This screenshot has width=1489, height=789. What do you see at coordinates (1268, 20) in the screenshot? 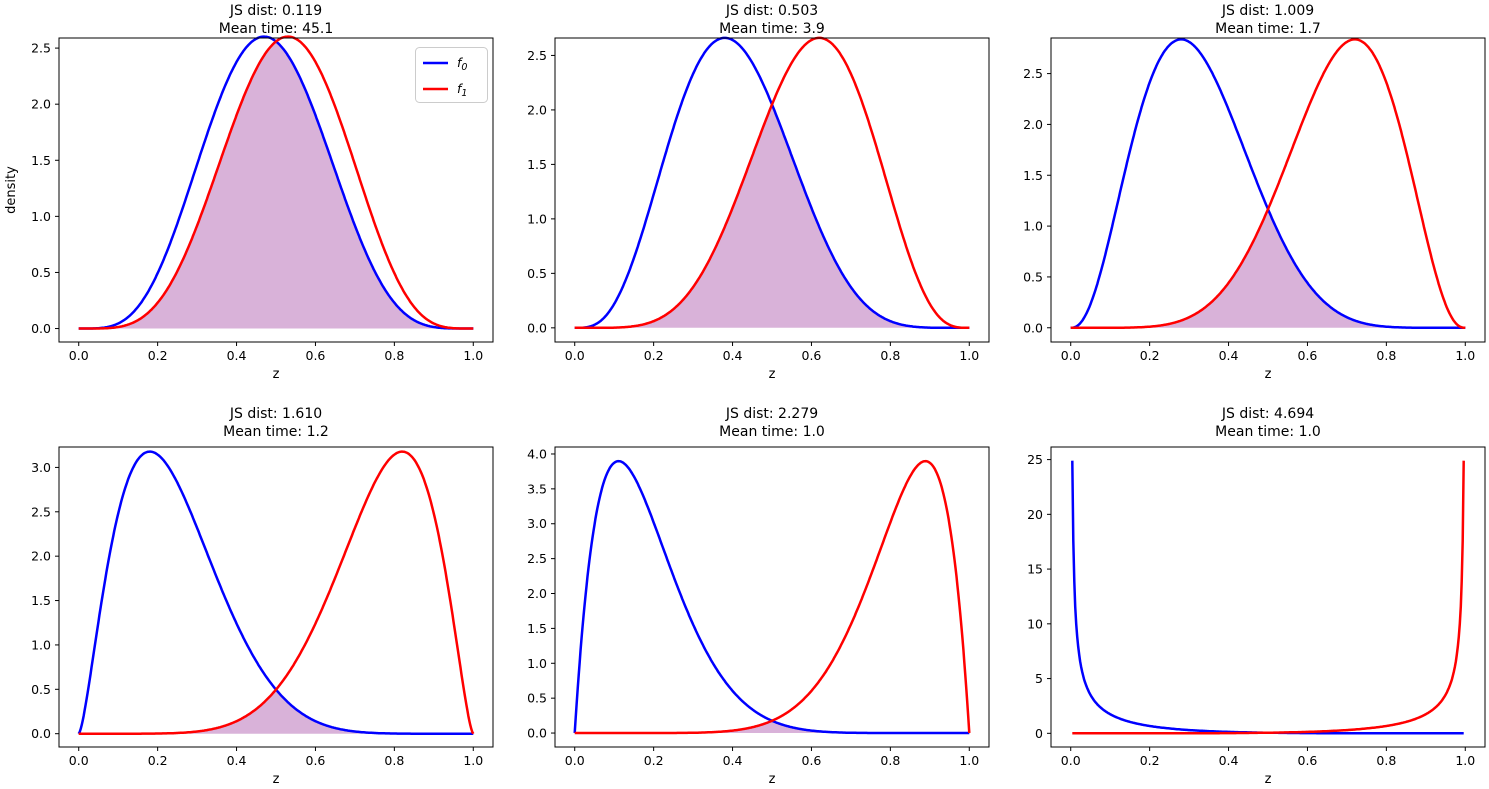
I see `subplot-3-title: JS dist: 1.009 Mean time: 1.7` at bounding box center [1268, 20].